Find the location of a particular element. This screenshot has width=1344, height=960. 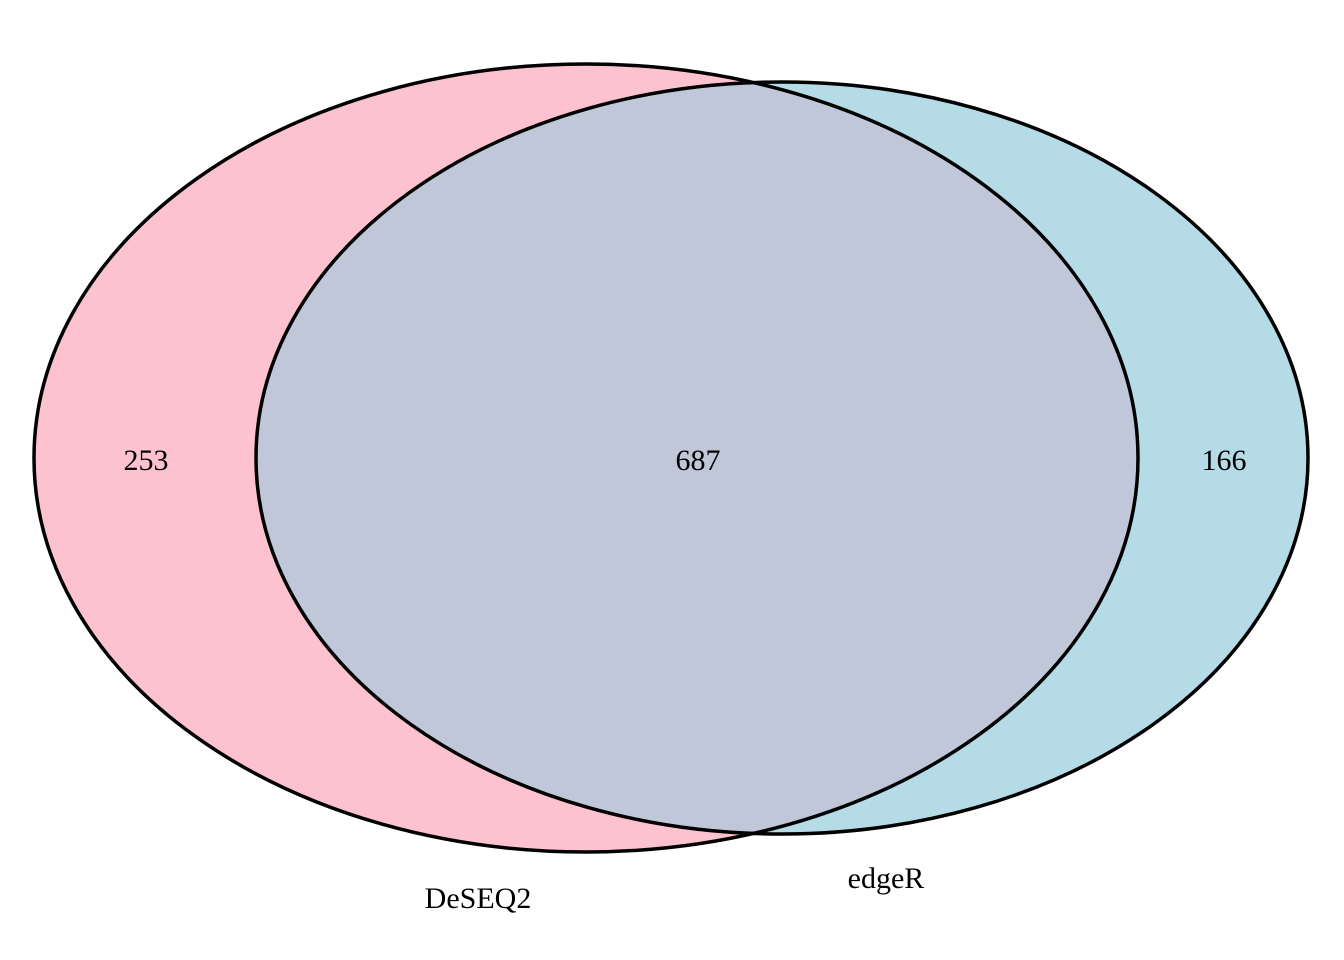

count-intersection: 687 is located at coordinates (698, 460).